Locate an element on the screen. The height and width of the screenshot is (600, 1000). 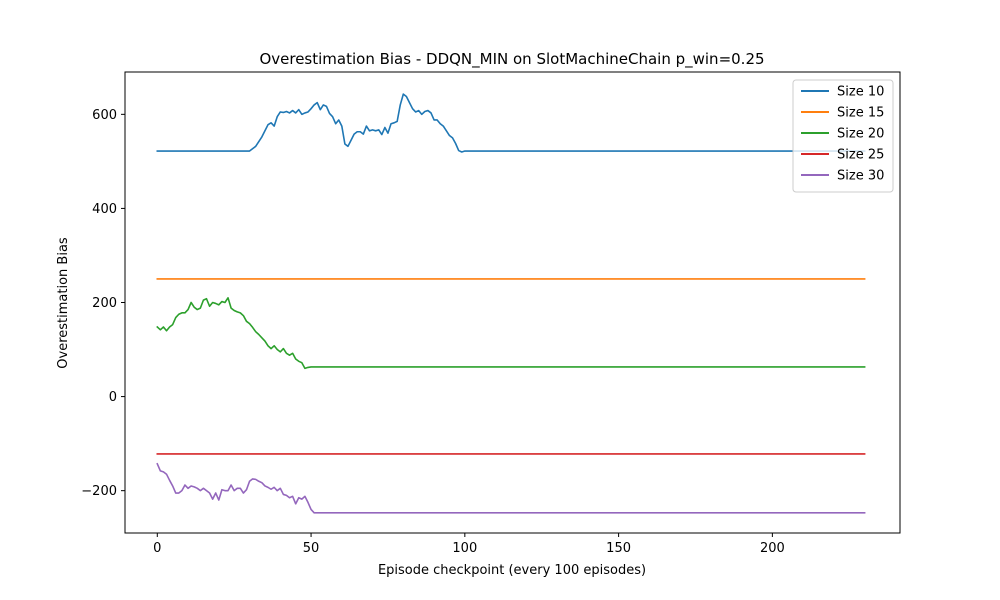
legend-box is located at coordinates (843, 136).